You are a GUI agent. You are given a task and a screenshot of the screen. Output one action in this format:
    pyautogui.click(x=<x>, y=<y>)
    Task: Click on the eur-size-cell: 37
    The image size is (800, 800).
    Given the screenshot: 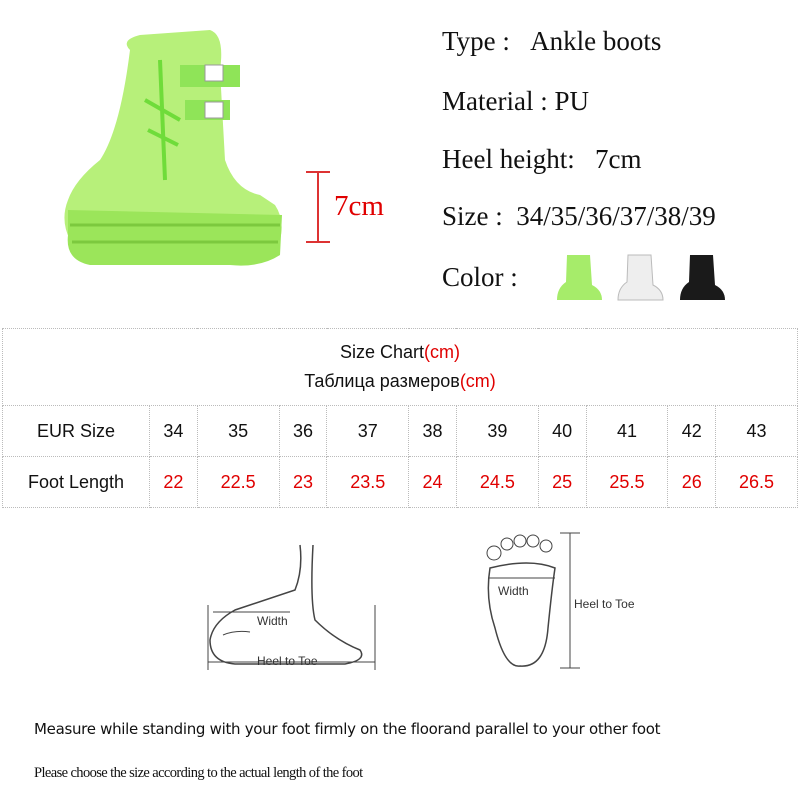 What is the action you would take?
    pyautogui.click(x=368, y=431)
    